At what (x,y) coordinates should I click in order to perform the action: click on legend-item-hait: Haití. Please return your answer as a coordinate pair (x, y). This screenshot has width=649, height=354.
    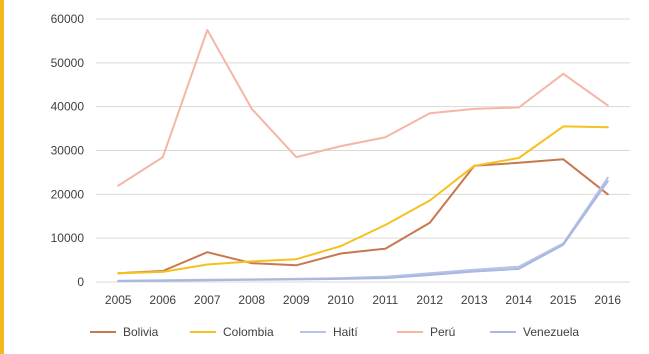
    Looking at the image, I should click on (329, 332).